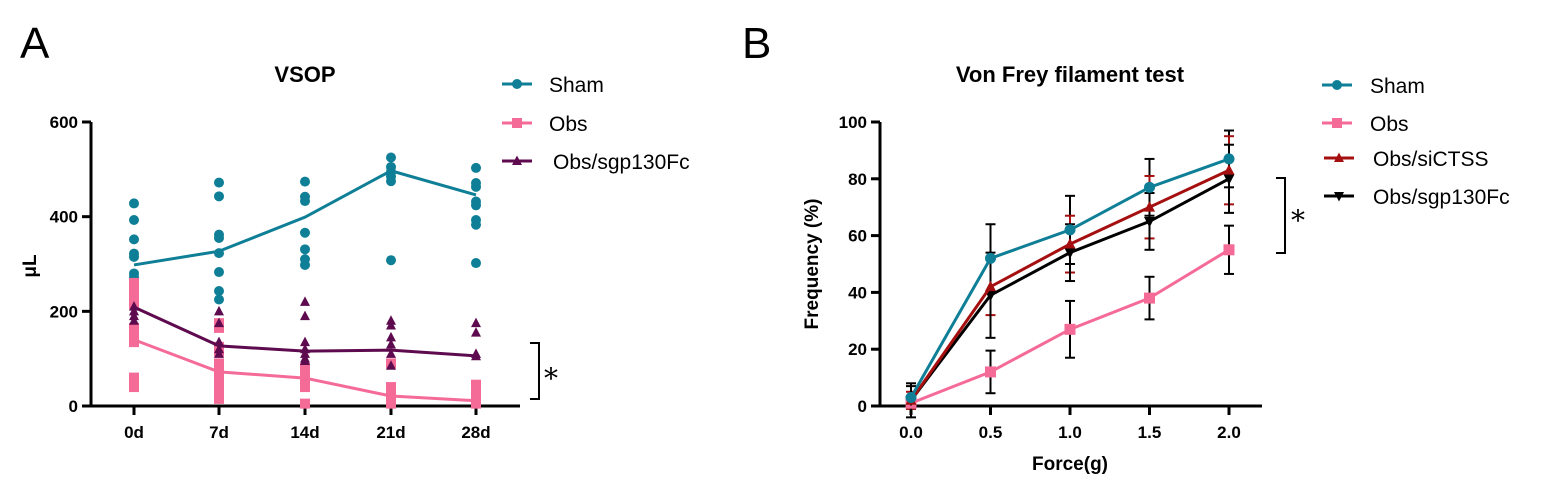 Image resolution: width=1545 pixels, height=488 pixels. I want to click on panel-b-ytick-label: 100, so click(853, 122).